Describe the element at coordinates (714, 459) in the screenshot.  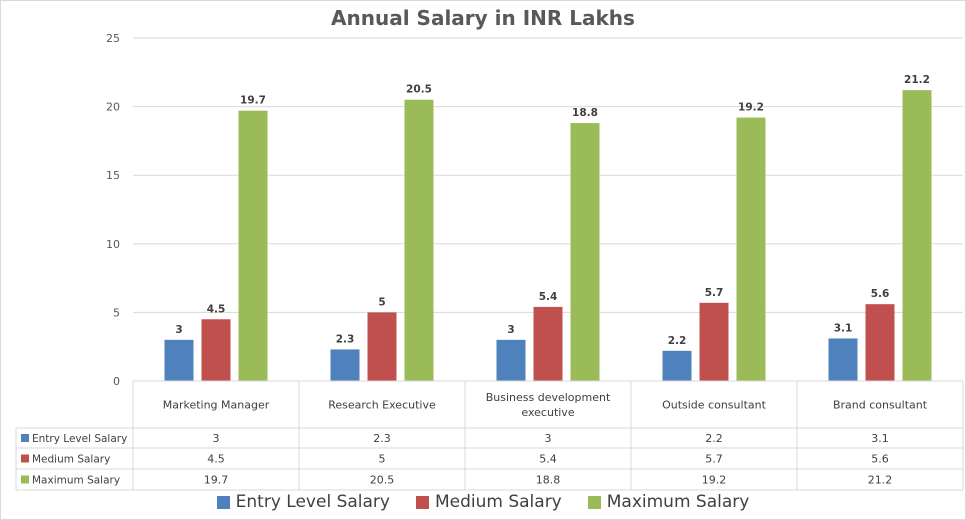
I see `table-cell: 5.7` at that location.